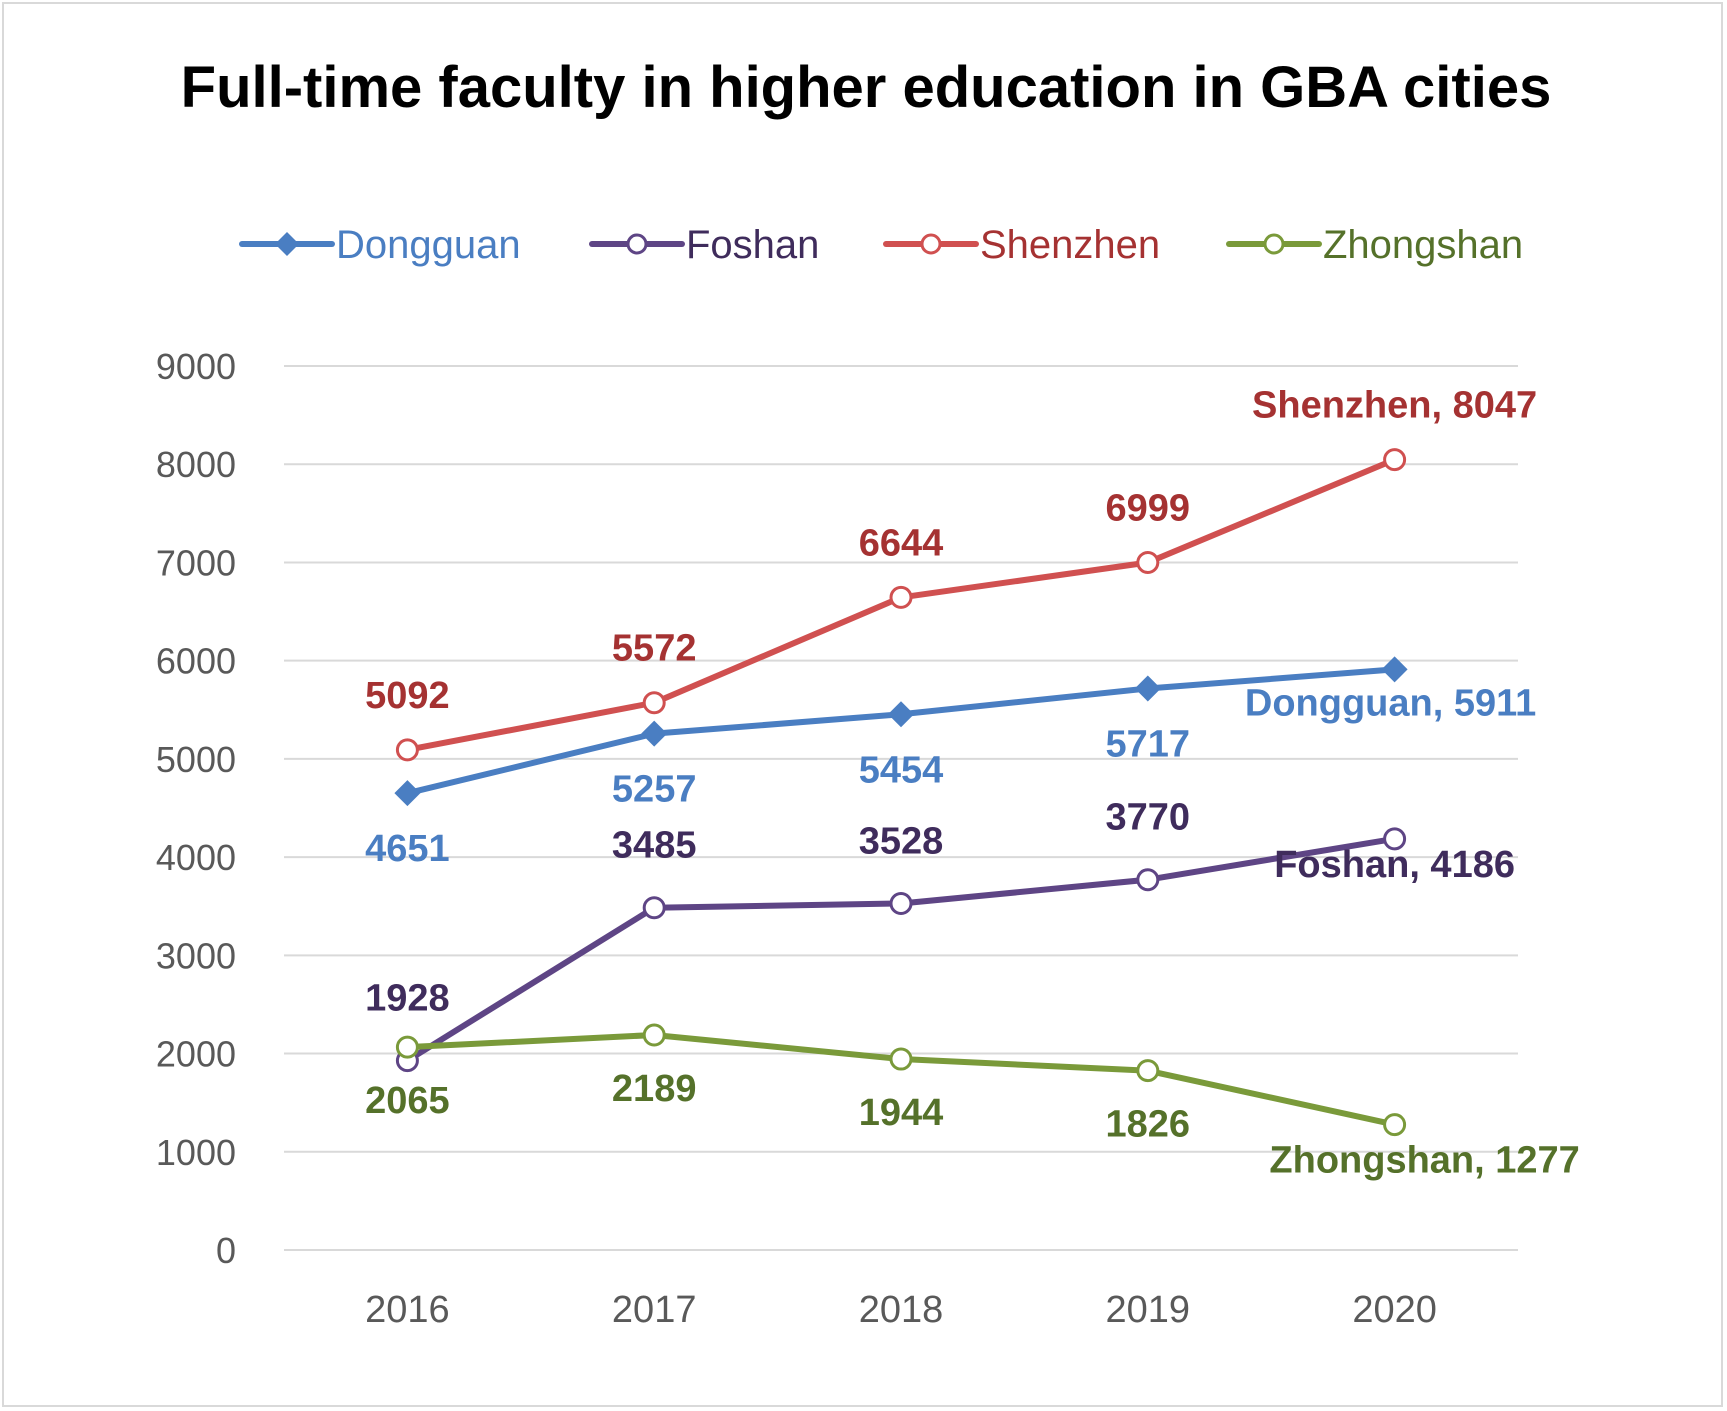  I want to click on point-shenzhen-2017, so click(654, 703).